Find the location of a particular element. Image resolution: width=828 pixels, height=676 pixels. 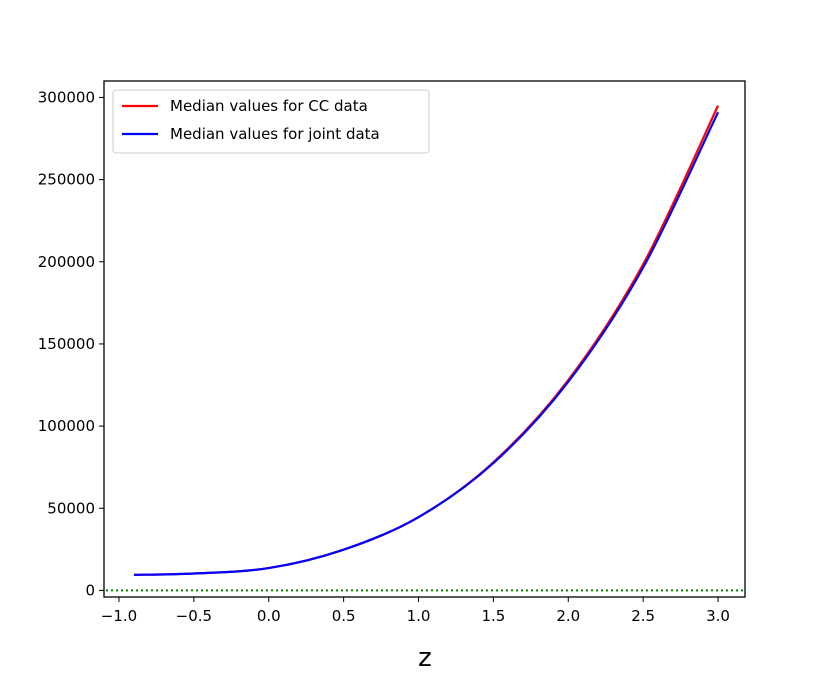

y-tick-label: 50000 is located at coordinates (71, 508).